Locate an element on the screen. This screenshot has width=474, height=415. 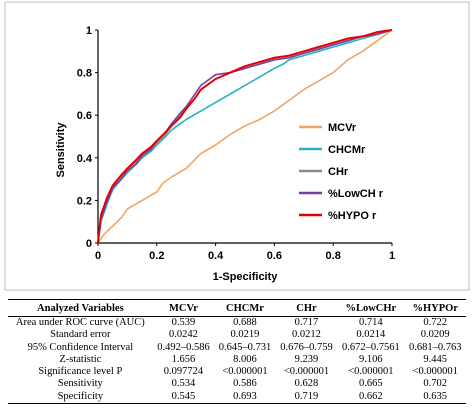
table-header-cell: CHr is located at coordinates (306, 308).